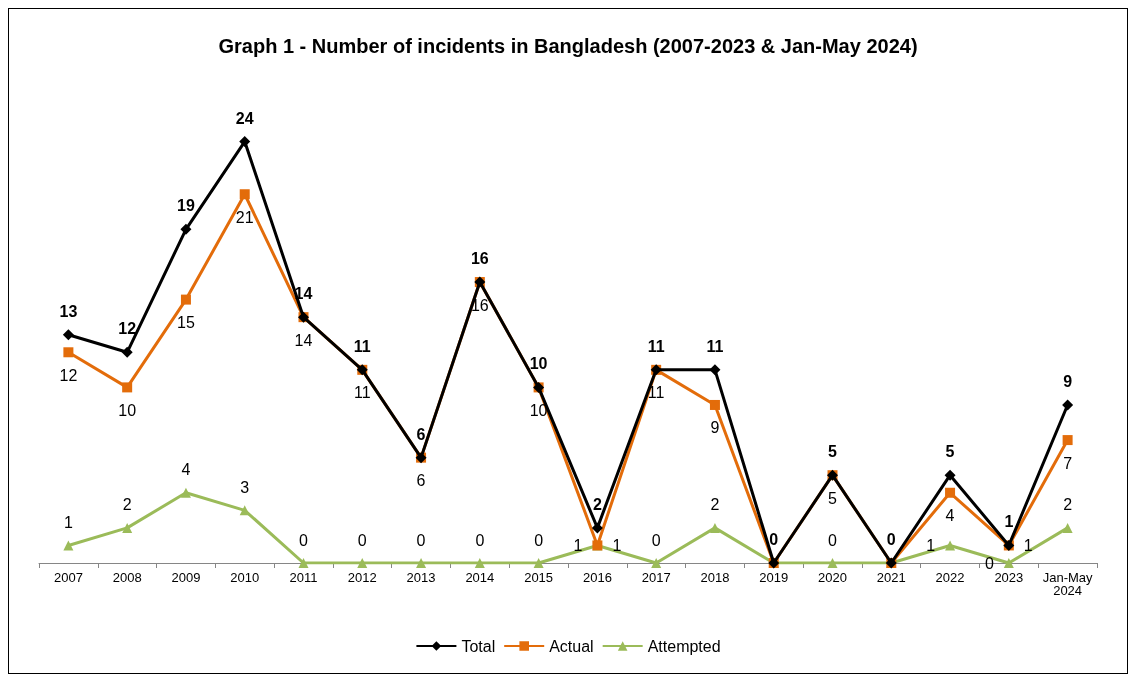 The width and height of the screenshot is (1139, 686). Describe the element at coordinates (568, 46) in the screenshot. I see `chart-title: Graph 1 - Number of incidents in Bangladesh (2007-2023 & Jan-May 2024)` at that location.